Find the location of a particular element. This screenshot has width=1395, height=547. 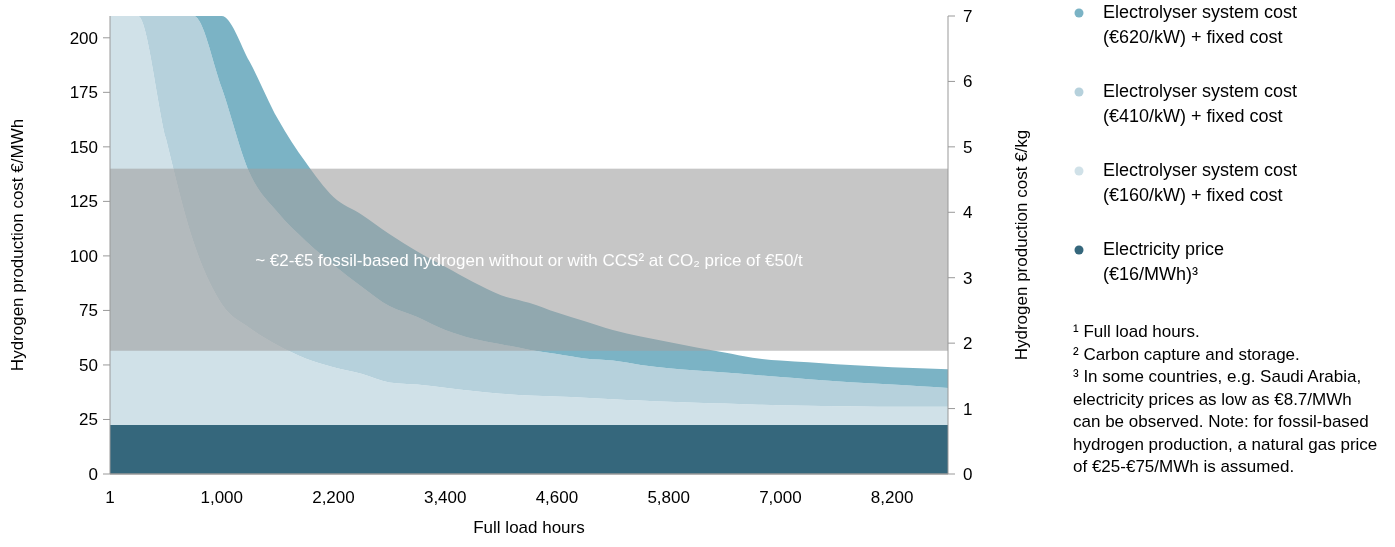

x-tick-label: 8,200 is located at coordinates (892, 497).